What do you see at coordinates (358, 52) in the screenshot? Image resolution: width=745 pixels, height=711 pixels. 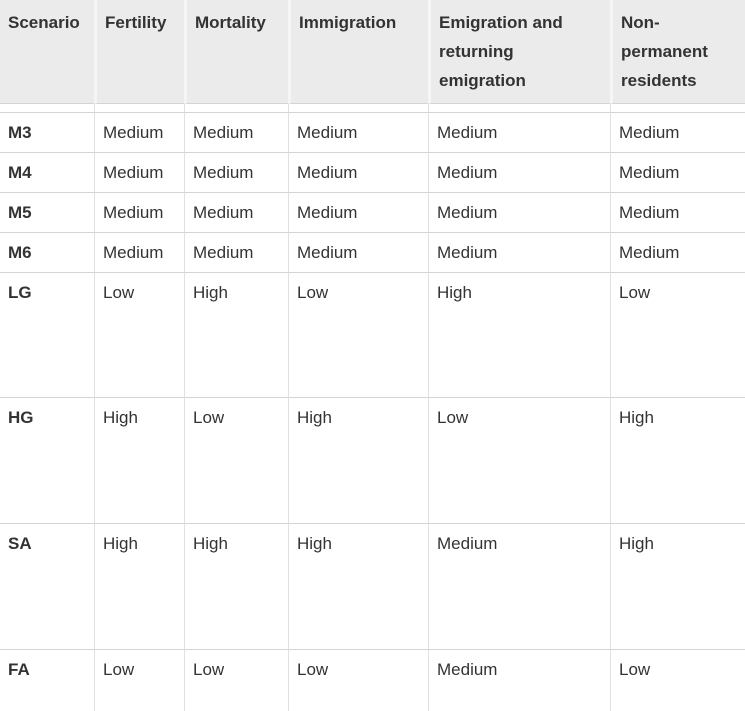 I see `column-header-immigration: Immigration` at bounding box center [358, 52].